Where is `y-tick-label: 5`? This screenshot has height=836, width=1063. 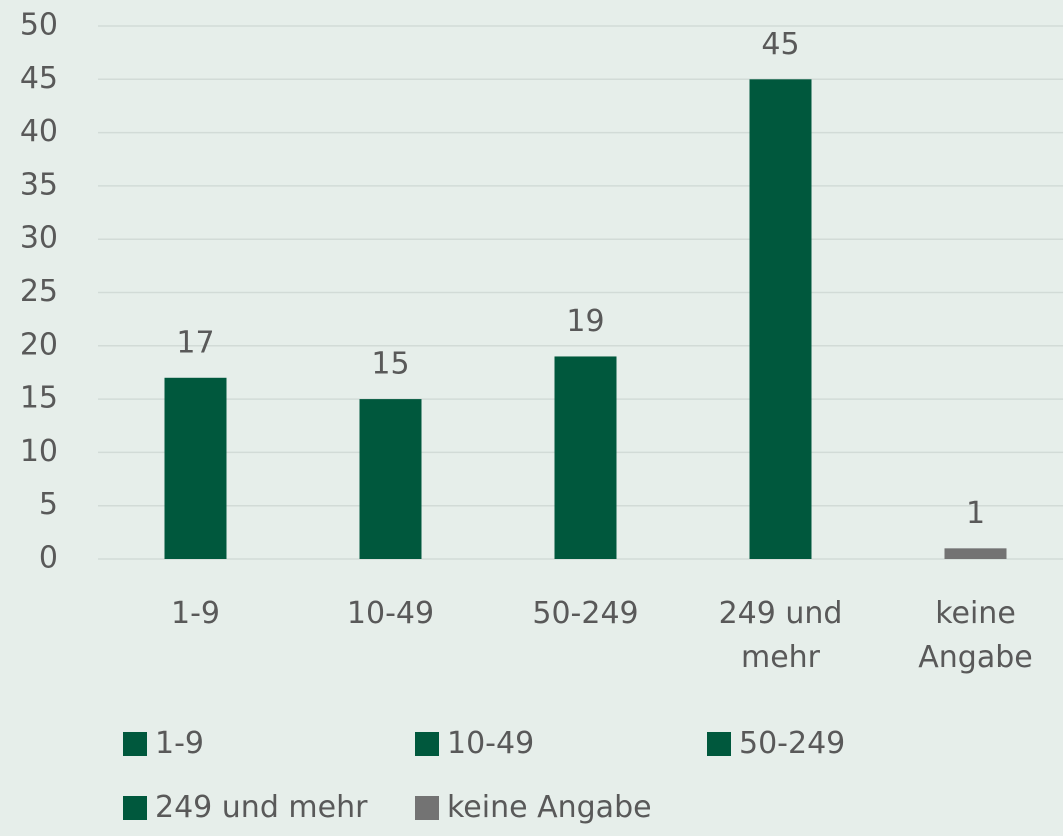 y-tick-label: 5 is located at coordinates (48, 504).